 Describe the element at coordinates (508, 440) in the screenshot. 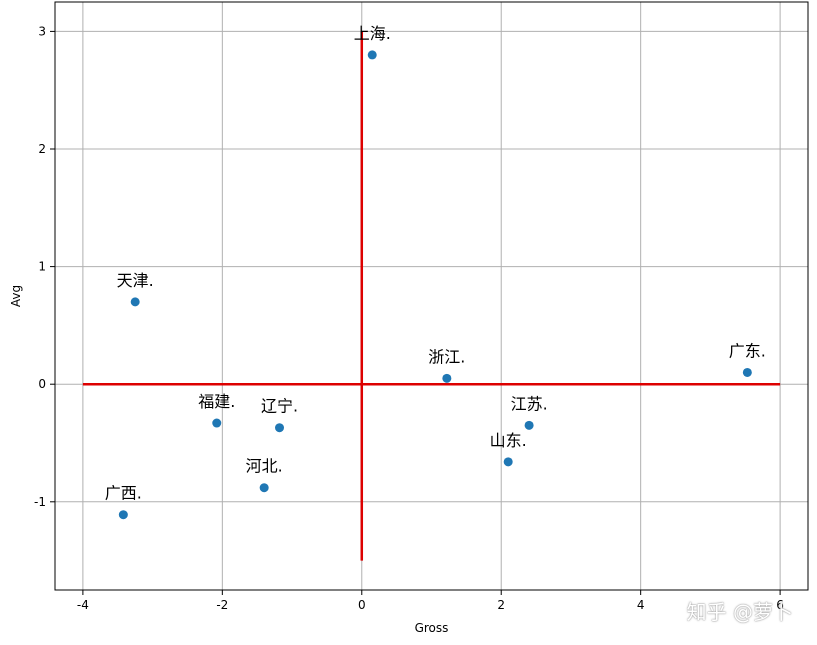

I see `data-point-label: 山东.` at that location.